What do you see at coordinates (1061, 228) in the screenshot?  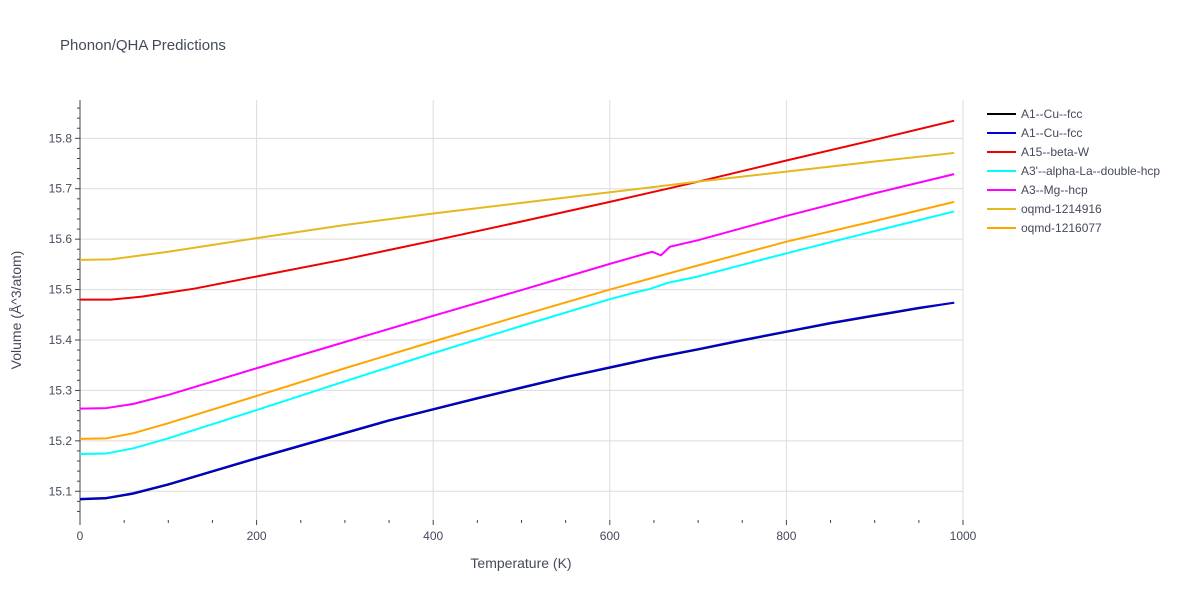 I see `legend-label: oqmd-1216077` at bounding box center [1061, 228].